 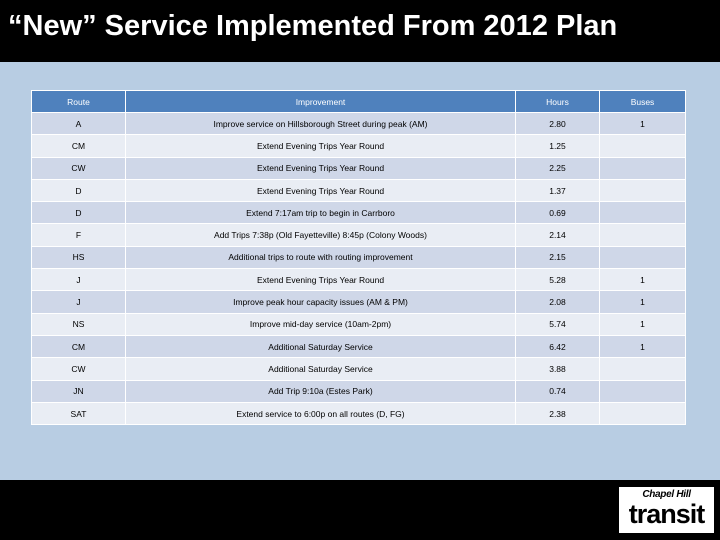 What do you see at coordinates (557, 302) in the screenshot?
I see `cell-hours: 2.08` at bounding box center [557, 302].